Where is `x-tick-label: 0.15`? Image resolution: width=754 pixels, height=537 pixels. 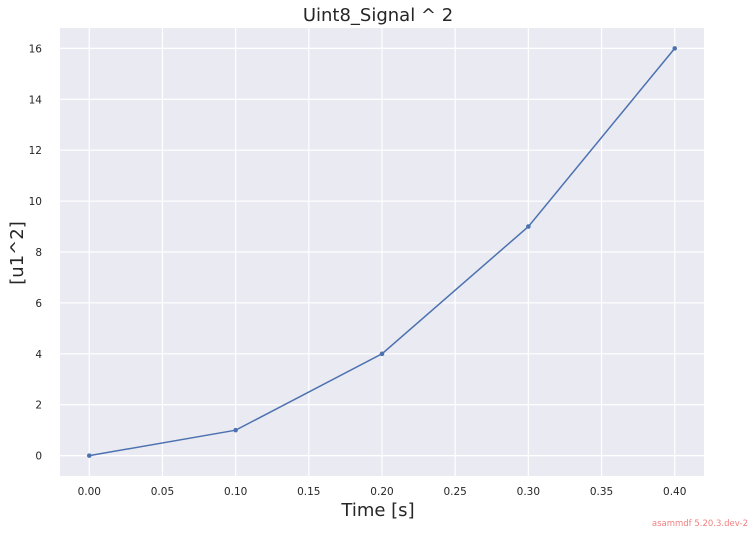
x-tick-label: 0.15 is located at coordinates (308, 492).